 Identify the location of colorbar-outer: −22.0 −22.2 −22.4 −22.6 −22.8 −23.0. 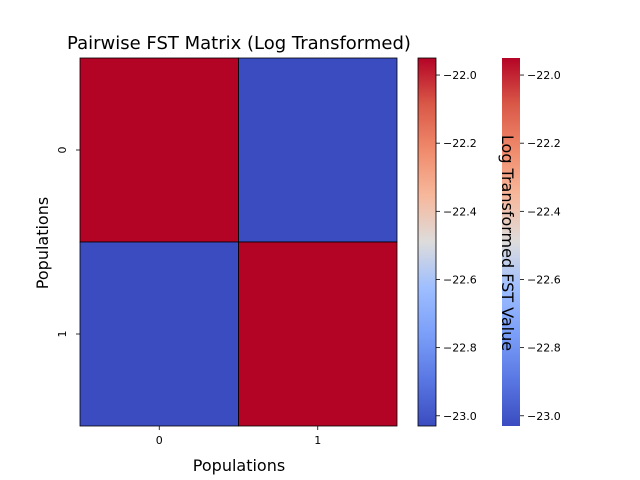
(531, 242).